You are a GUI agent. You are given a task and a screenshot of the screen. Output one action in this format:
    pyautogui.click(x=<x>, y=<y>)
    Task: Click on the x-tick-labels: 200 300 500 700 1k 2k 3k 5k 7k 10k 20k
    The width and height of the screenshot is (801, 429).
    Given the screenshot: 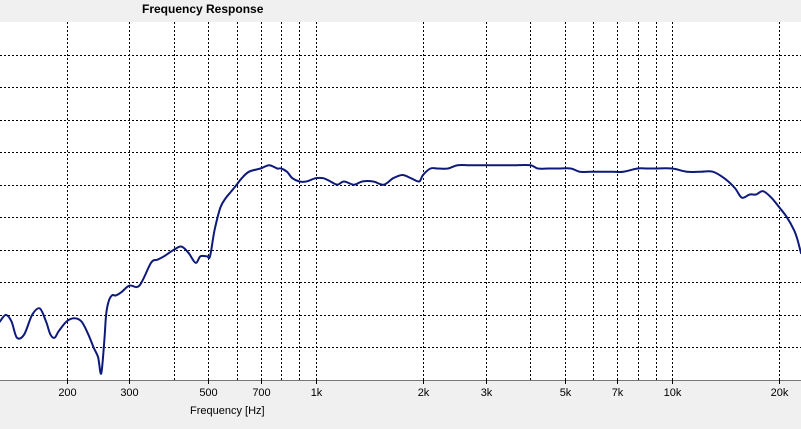 What is the action you would take?
    pyautogui.click(x=423, y=389)
    